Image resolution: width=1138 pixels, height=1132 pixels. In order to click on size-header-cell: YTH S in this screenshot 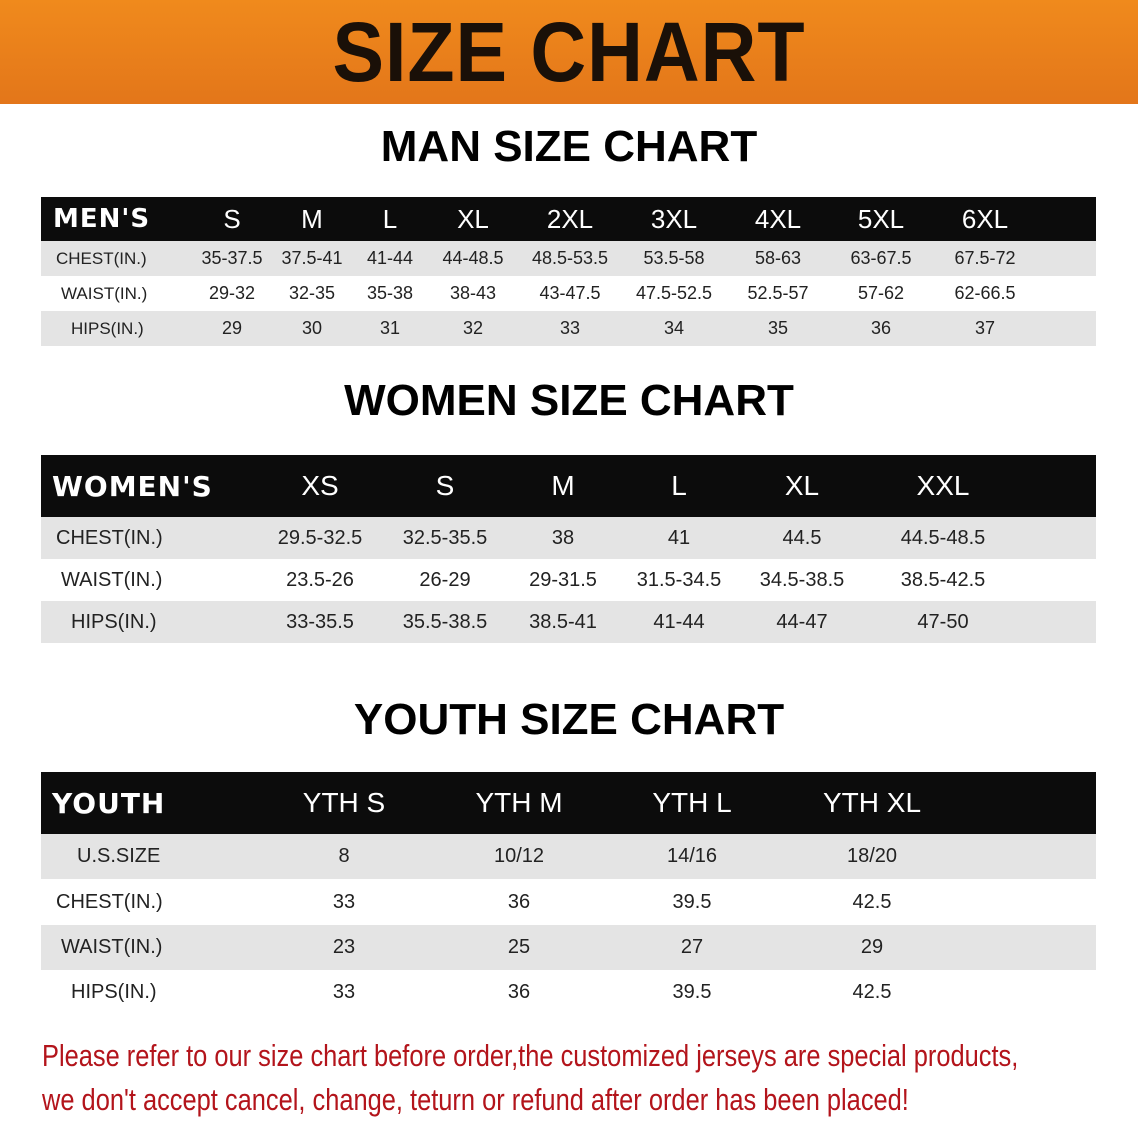, I will do `click(344, 802)`.